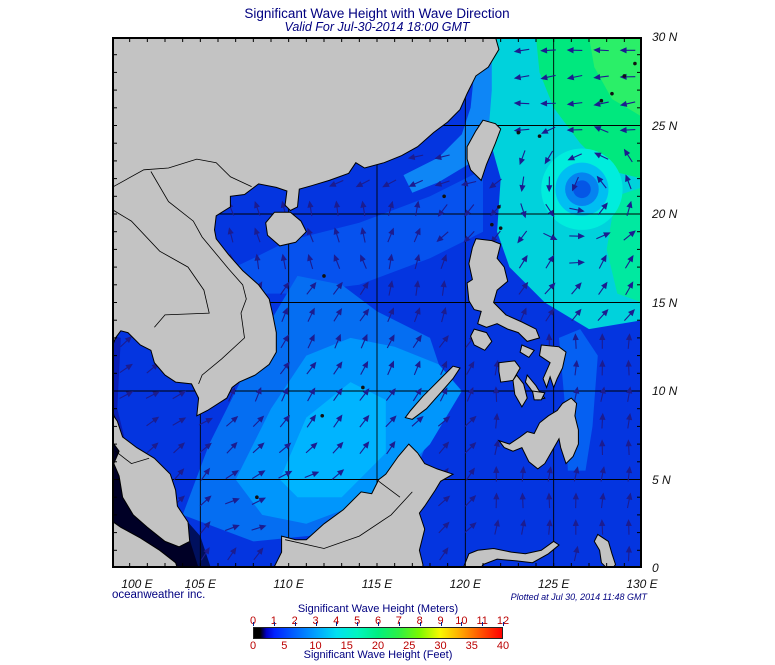 This screenshot has width=775, height=665. I want to click on land-polygon-bohol, so click(538, 395).